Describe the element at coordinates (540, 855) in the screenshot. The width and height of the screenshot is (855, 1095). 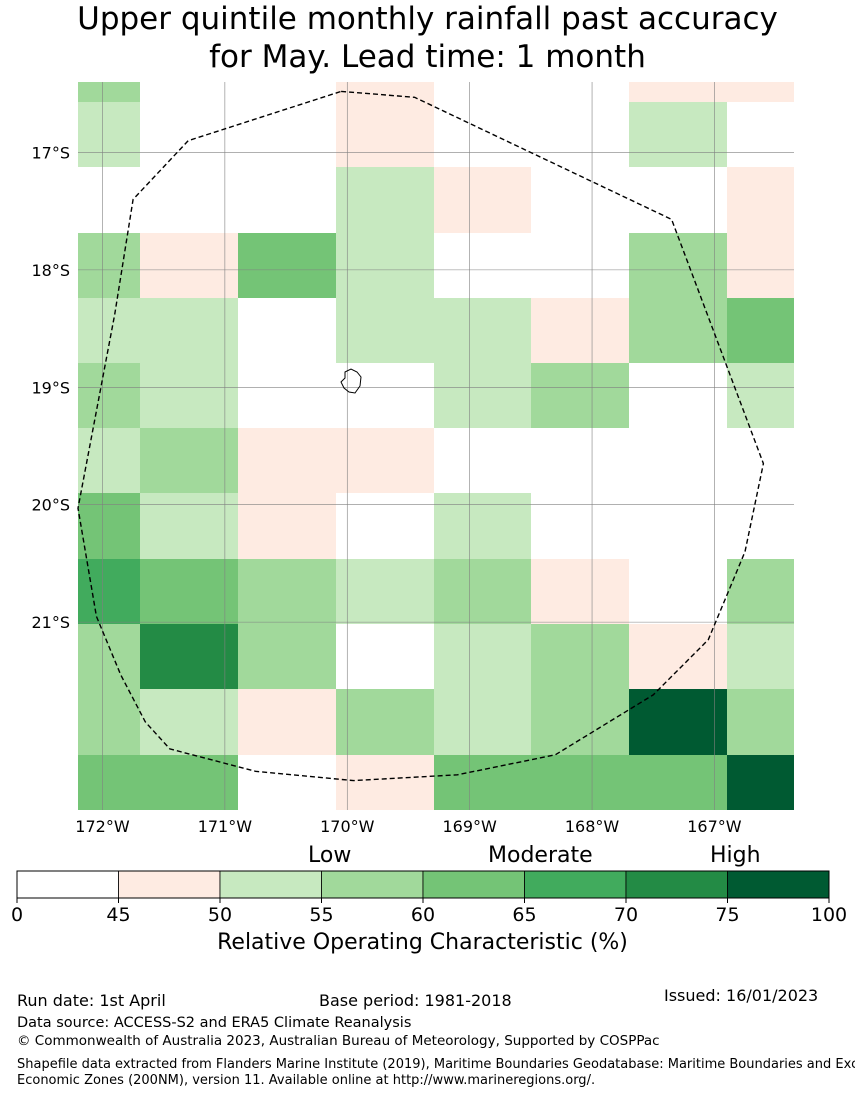
I see `category-moderate-label: Moderate` at that location.